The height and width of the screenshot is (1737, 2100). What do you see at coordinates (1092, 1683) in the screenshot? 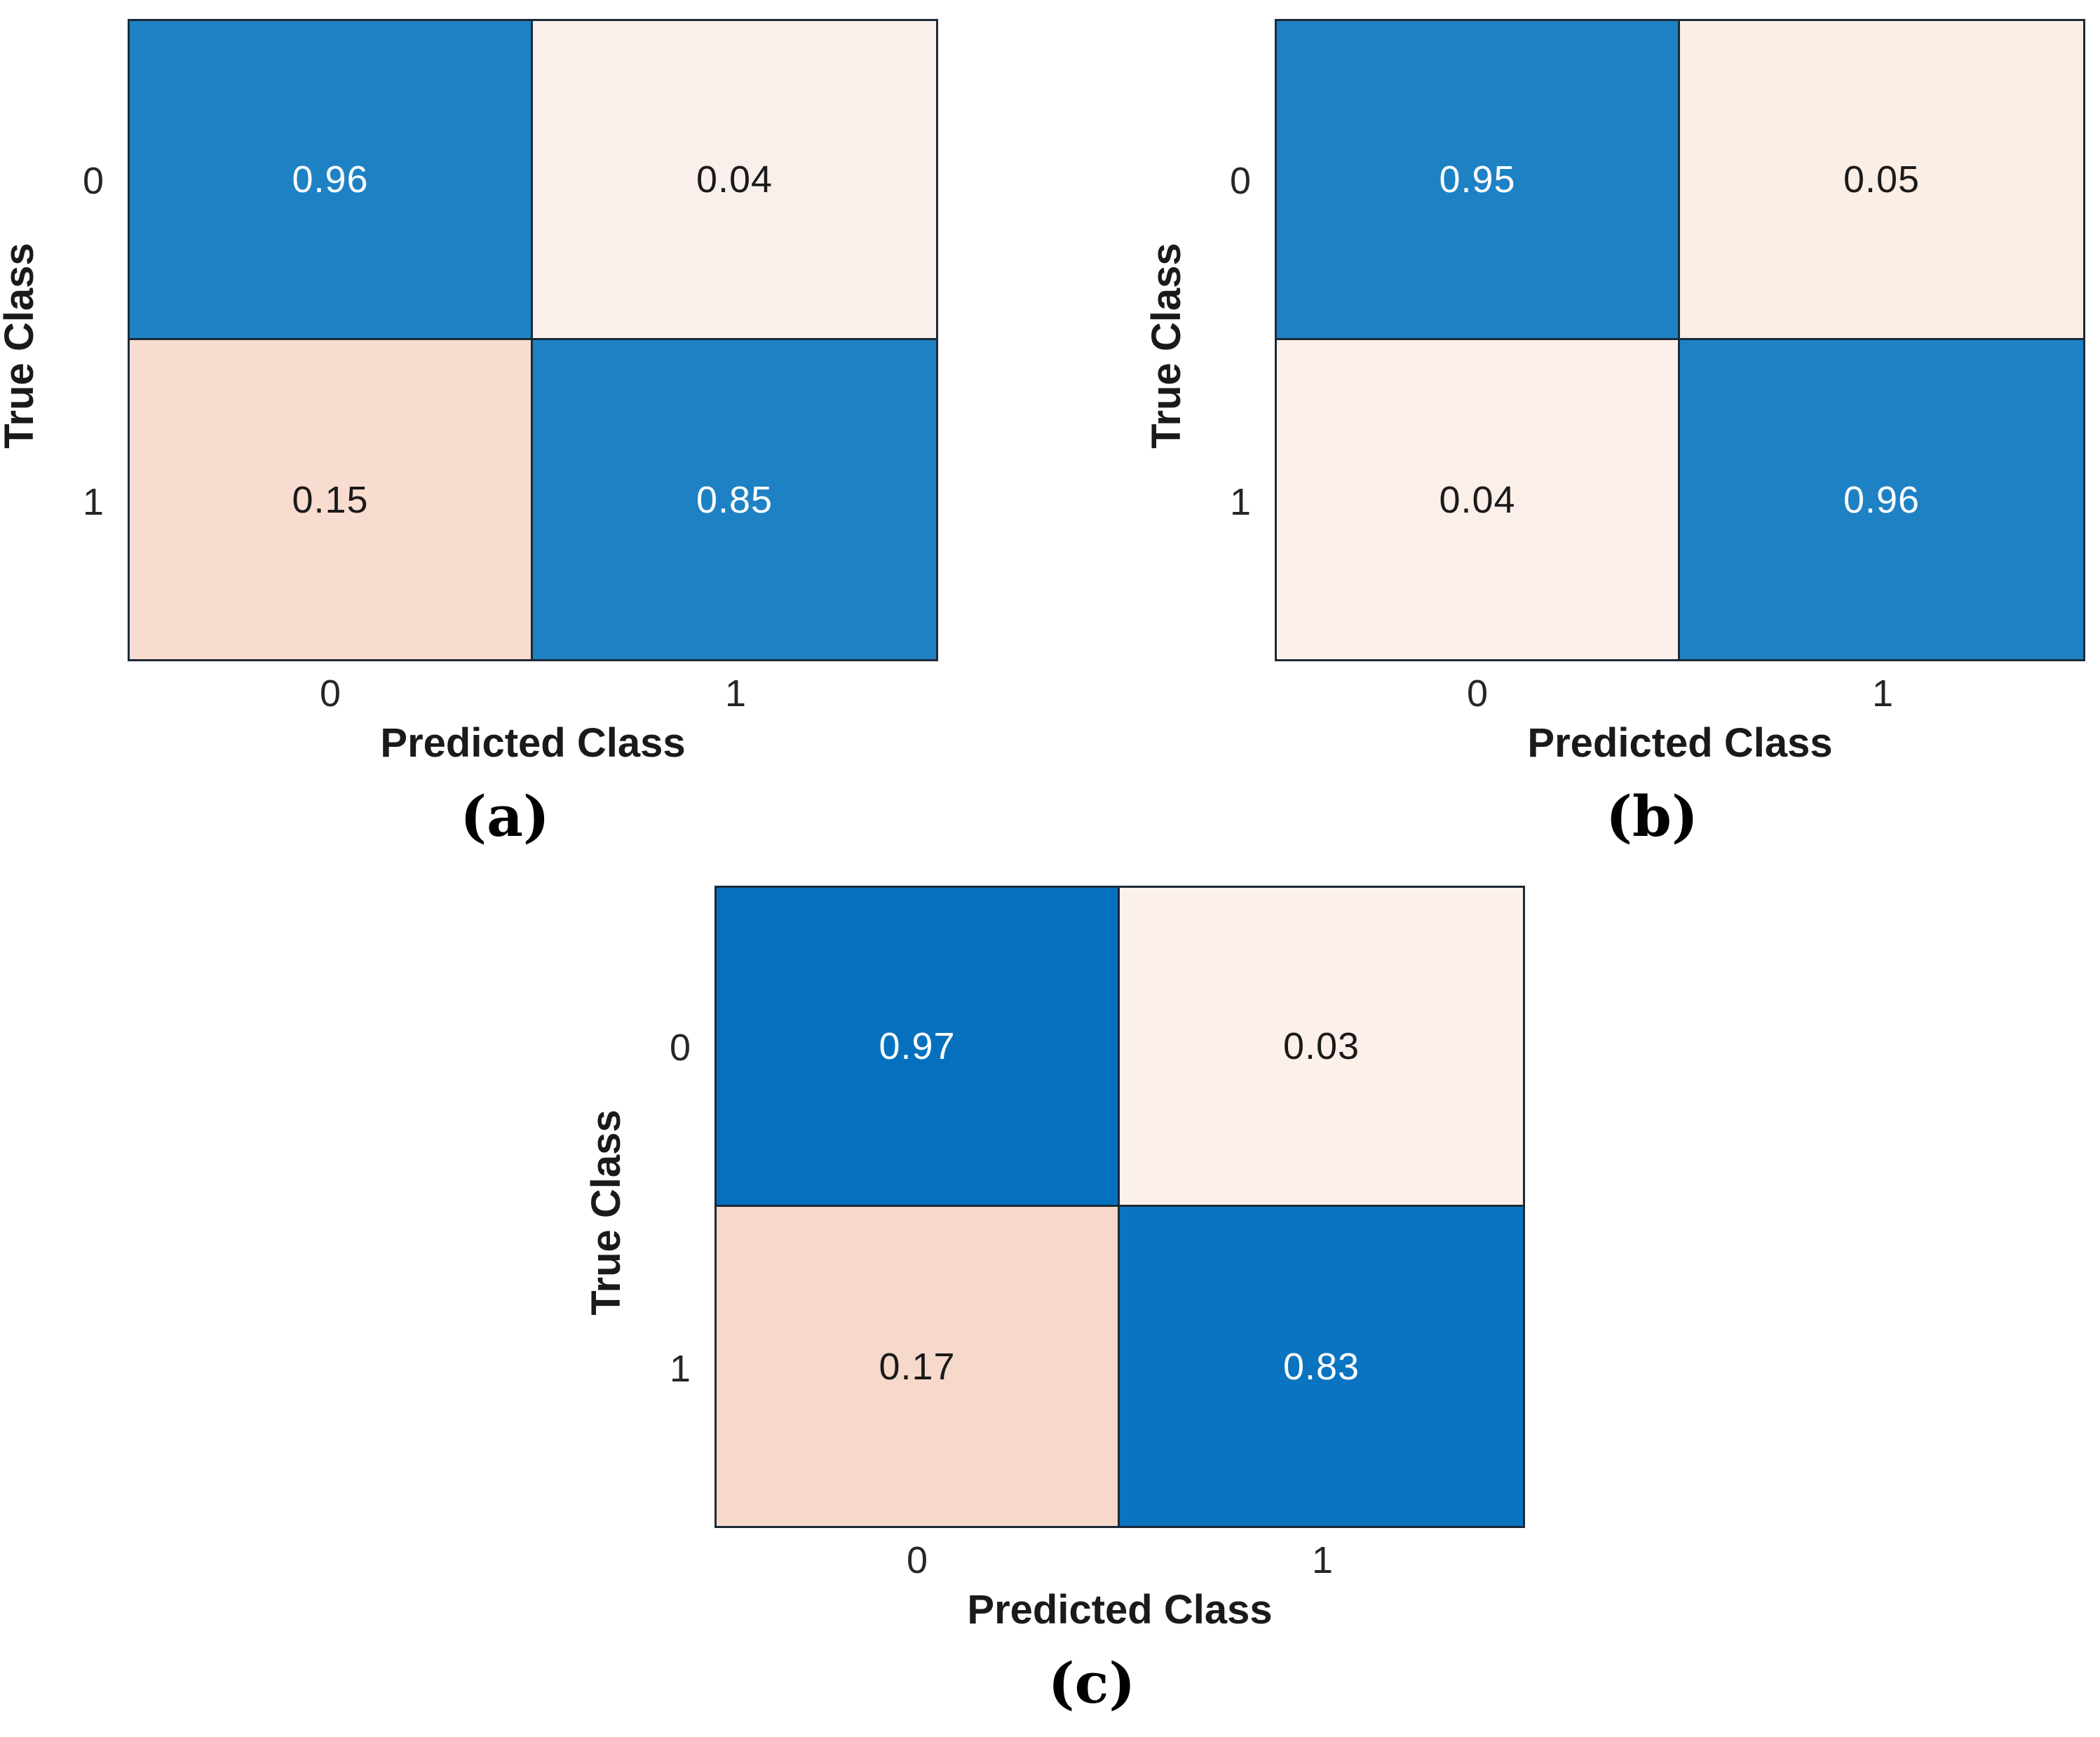
I see `subfigure-label-c: (c)` at bounding box center [1092, 1683].